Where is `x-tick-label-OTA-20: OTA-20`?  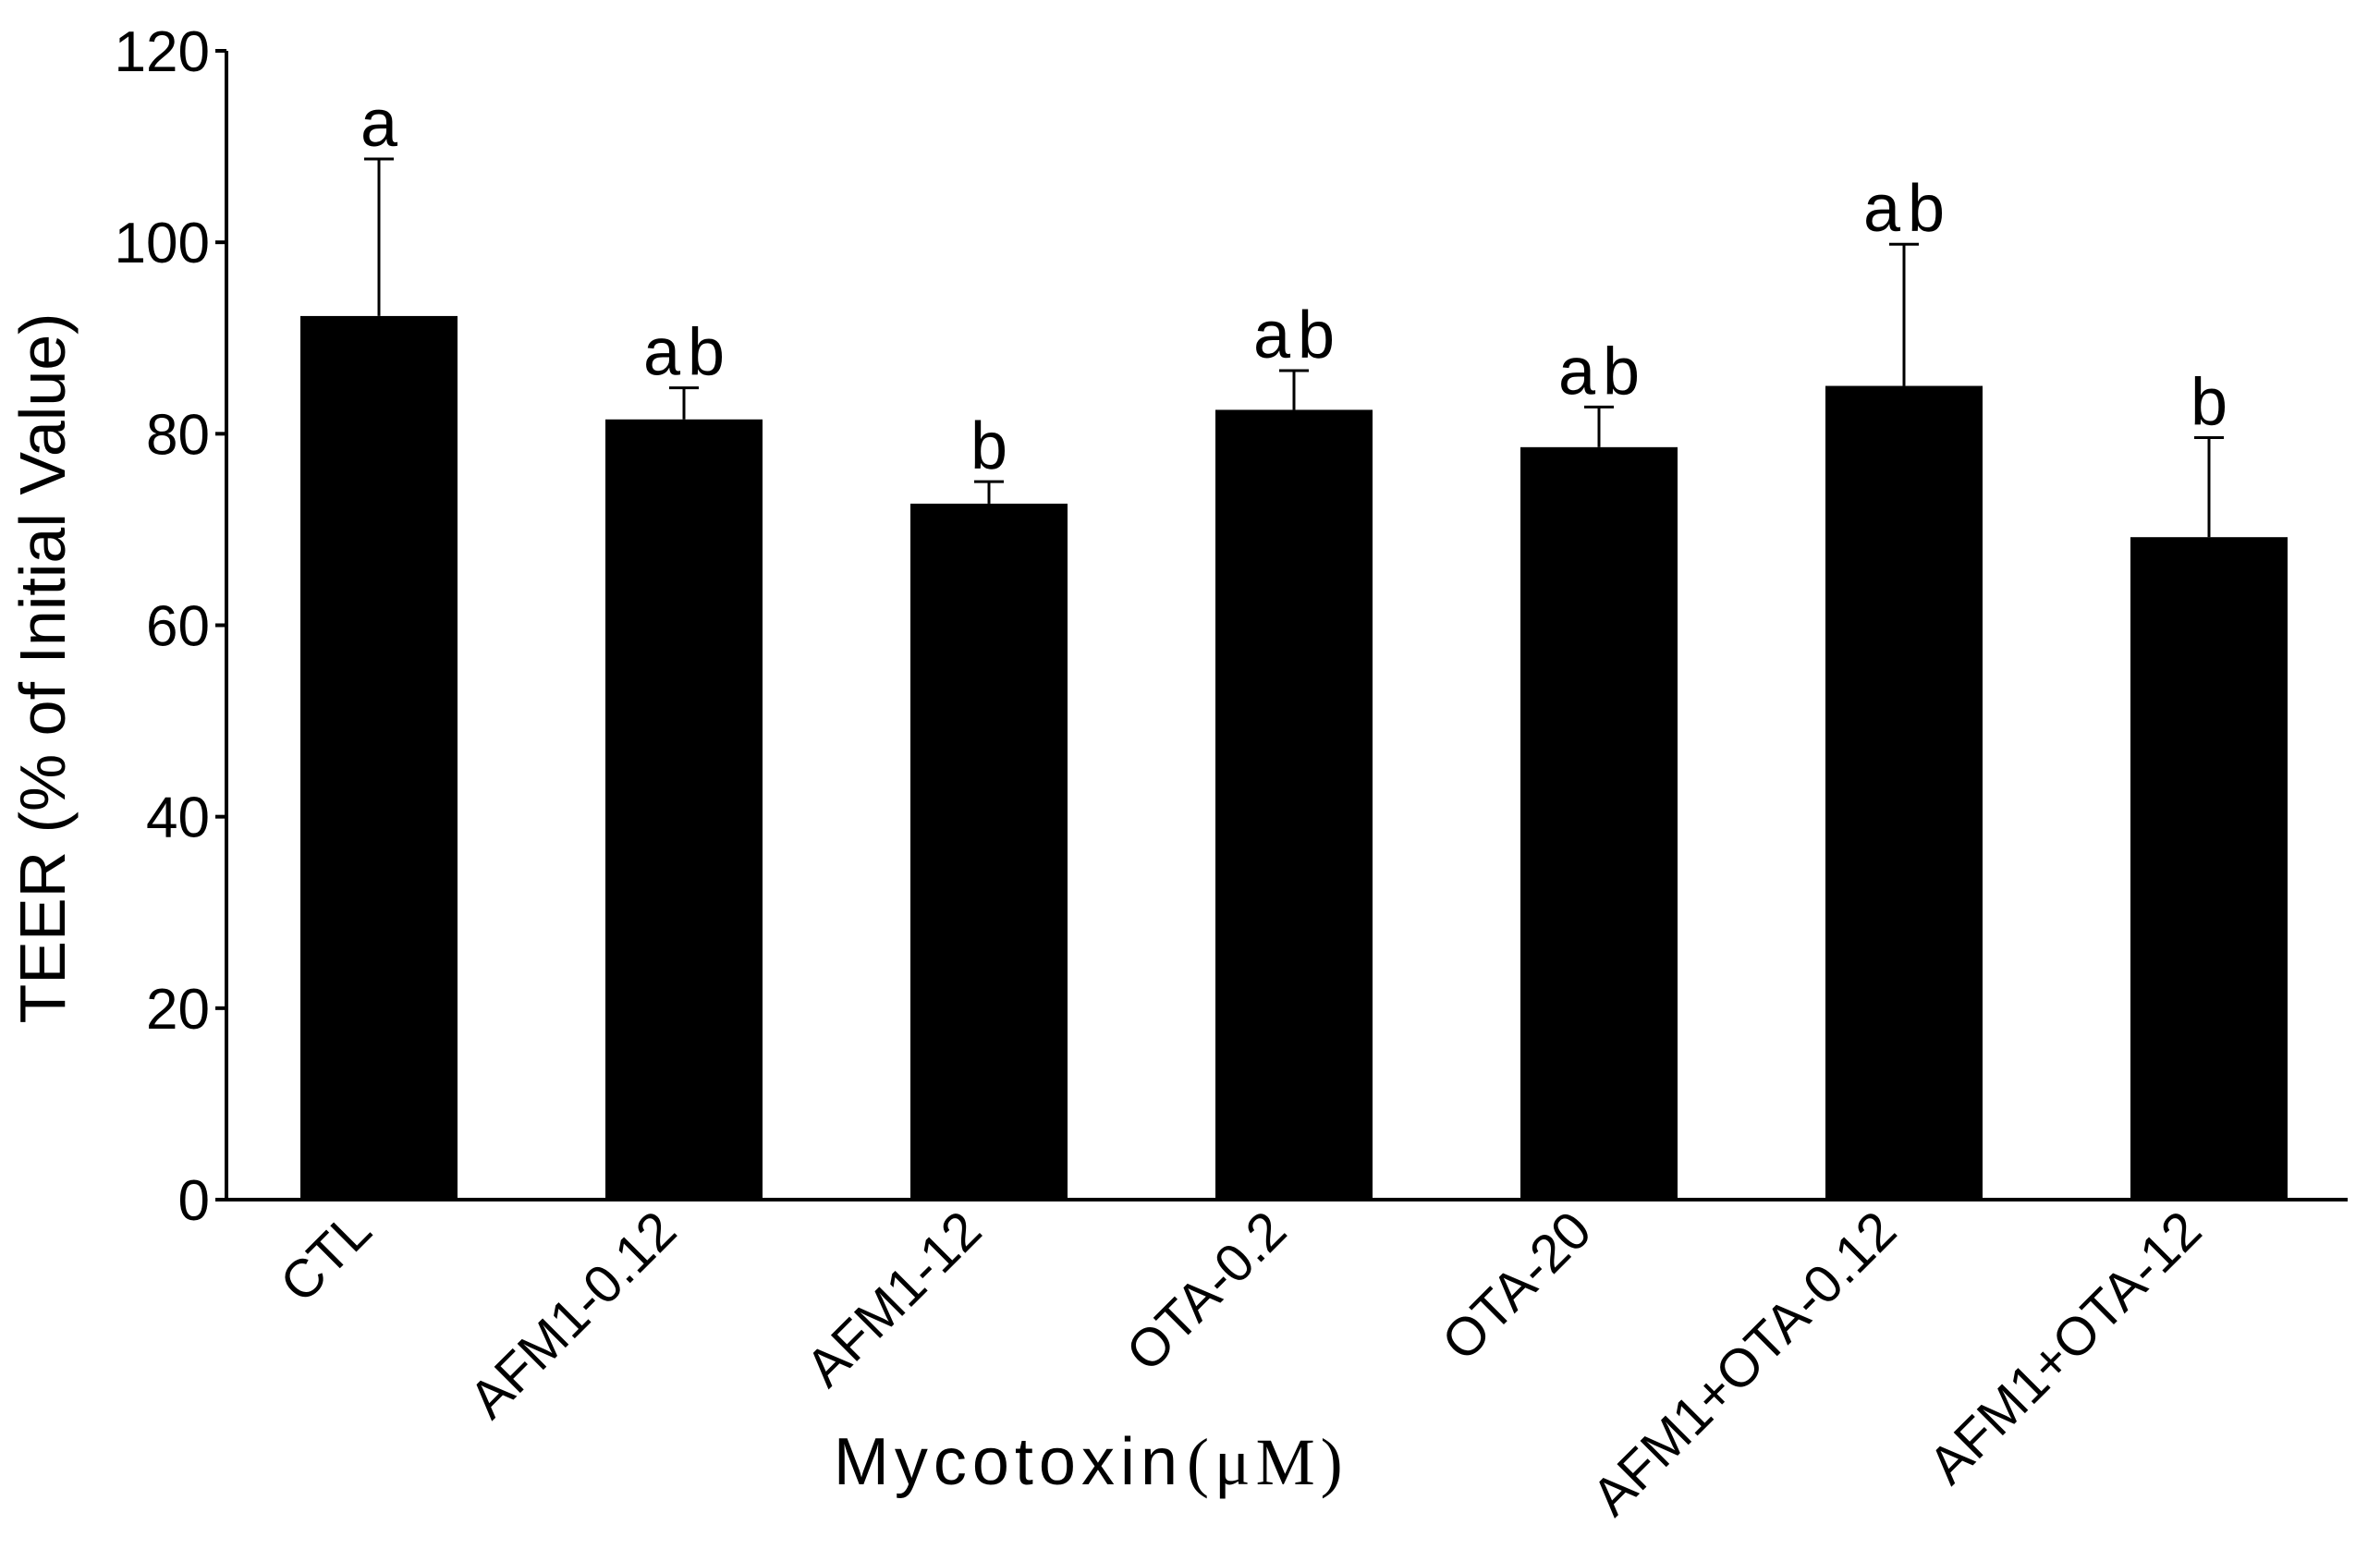 x-tick-label-OTA-20: OTA-20 is located at coordinates (1517, 1286).